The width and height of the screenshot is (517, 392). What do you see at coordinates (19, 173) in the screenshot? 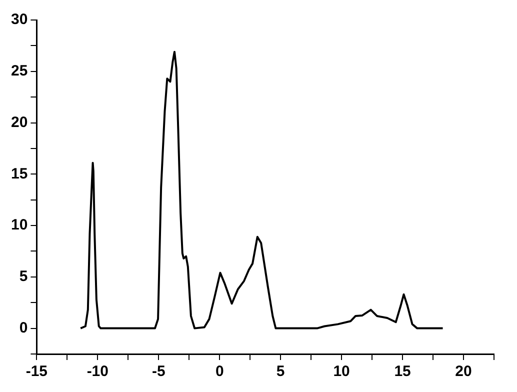
I see `y-tick-label: 15` at bounding box center [19, 173].